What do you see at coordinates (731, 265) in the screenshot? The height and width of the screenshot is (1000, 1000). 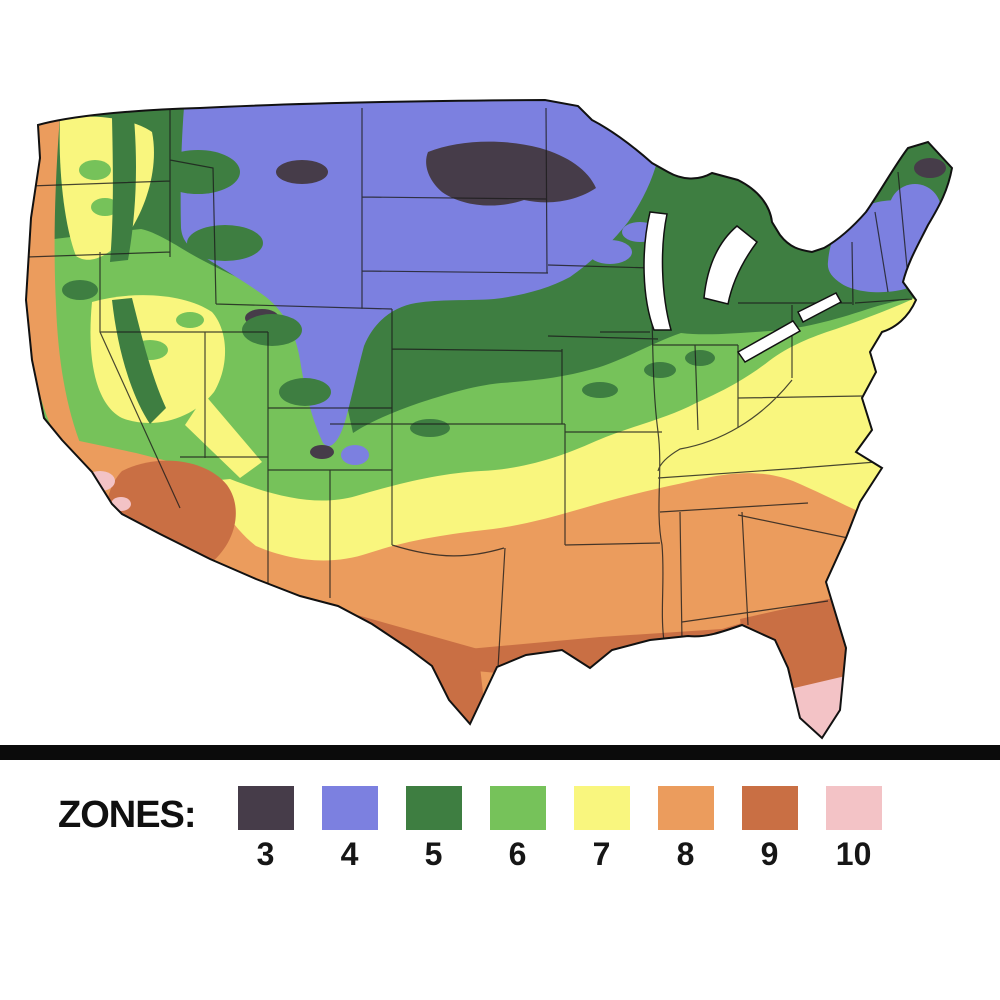 I see `lake-huron` at bounding box center [731, 265].